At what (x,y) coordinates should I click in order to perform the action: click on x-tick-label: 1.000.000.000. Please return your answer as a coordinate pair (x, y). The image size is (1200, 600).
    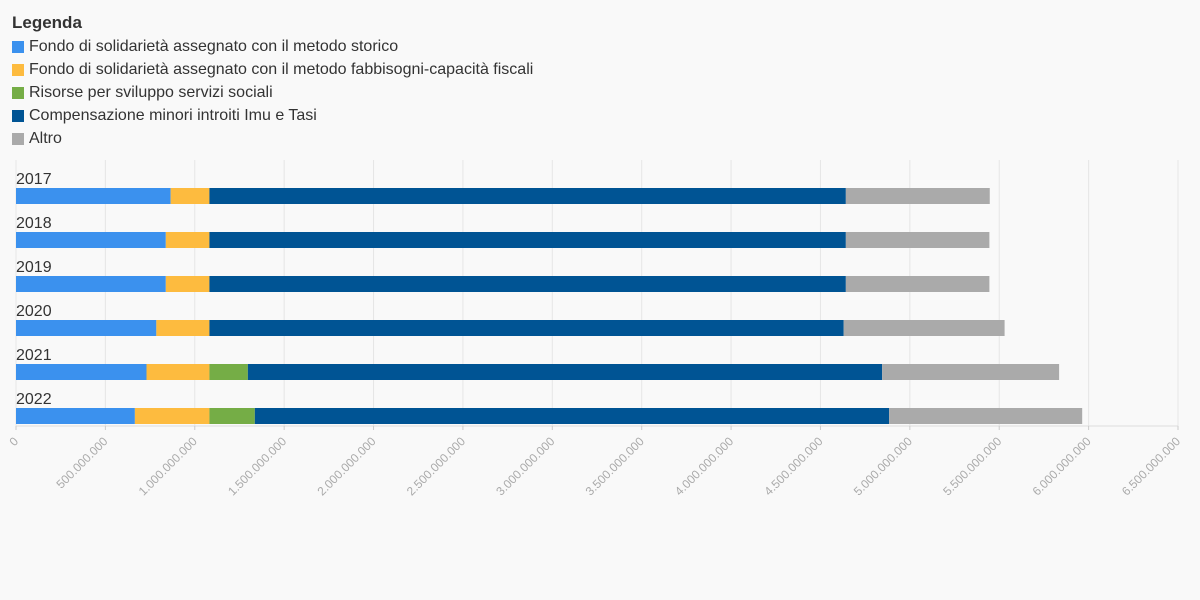
    Looking at the image, I should click on (168, 466).